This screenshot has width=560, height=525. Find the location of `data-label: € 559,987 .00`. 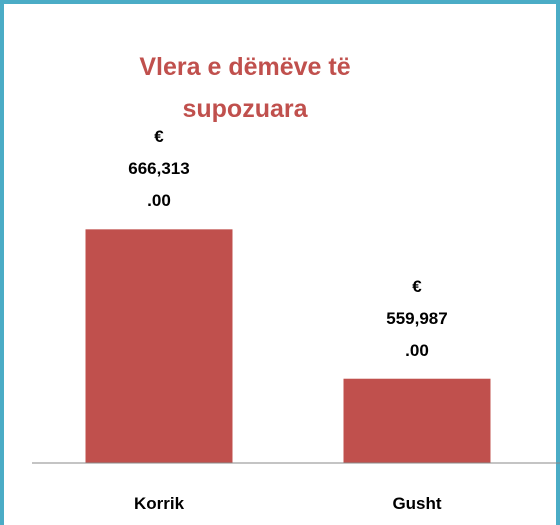

data-label: € 559,987 .00 is located at coordinates (417, 318).